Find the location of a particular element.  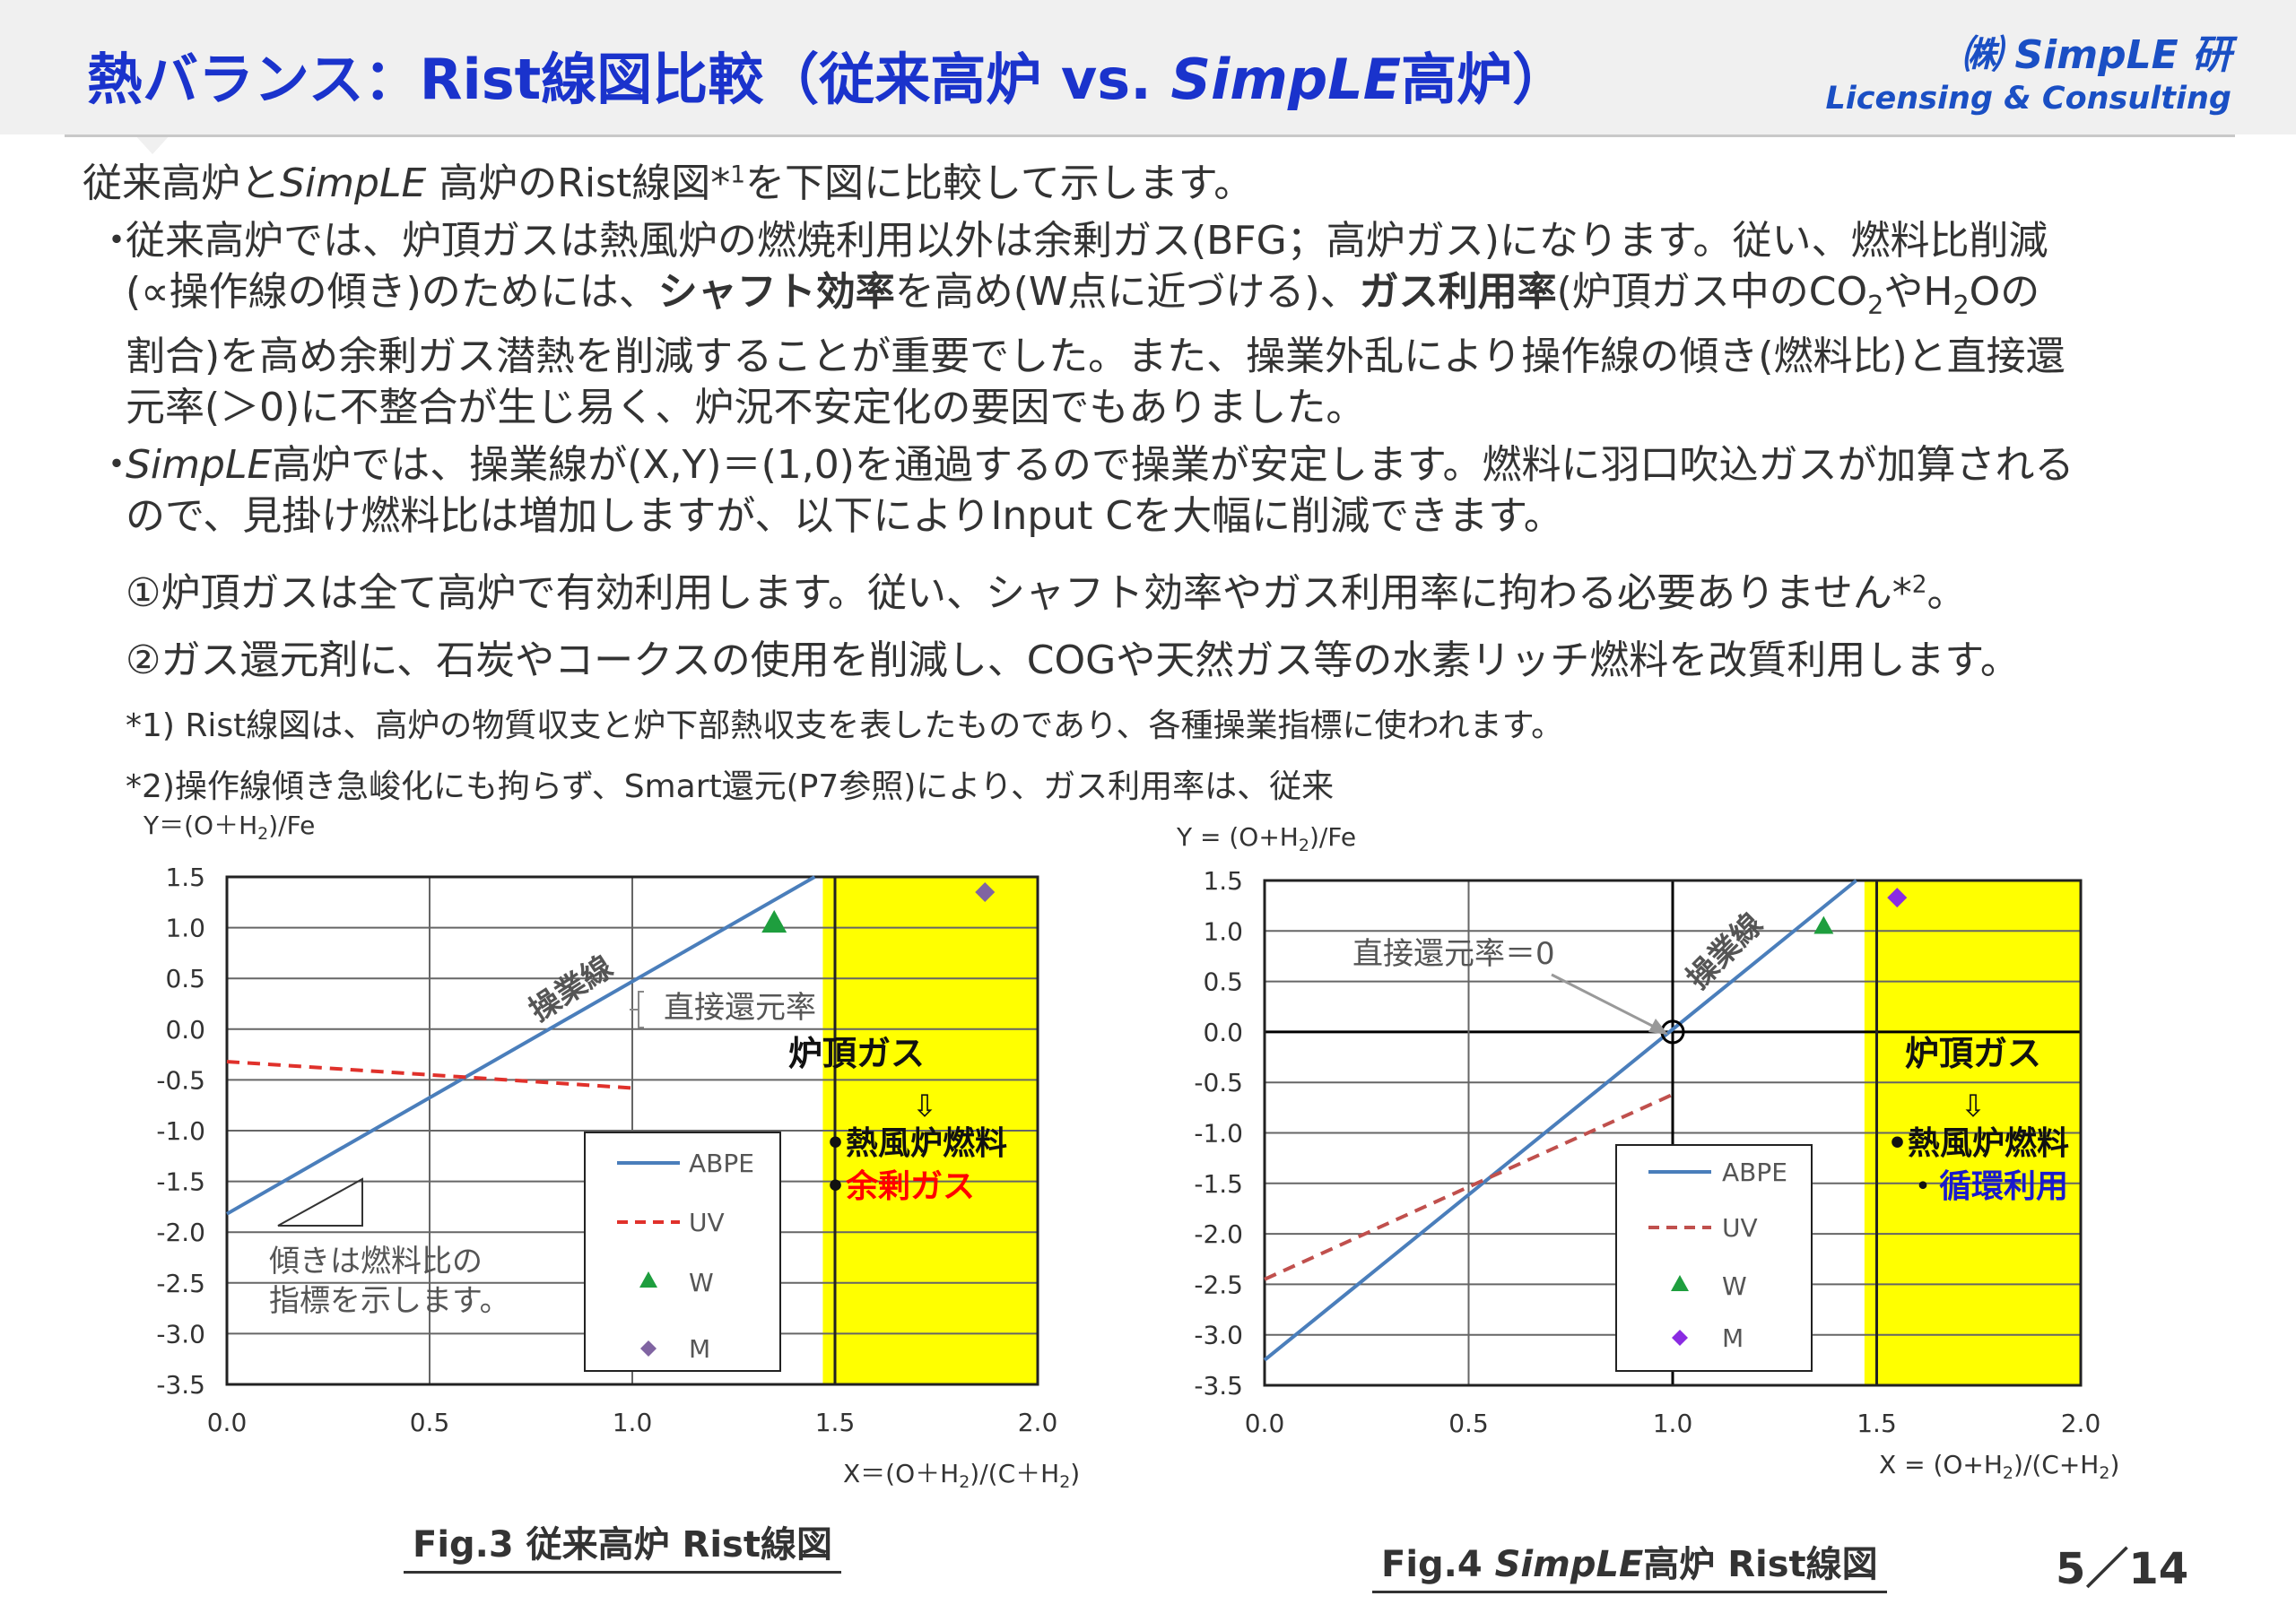

fig4-annotation-arrow is located at coordinates (1604, 1001).